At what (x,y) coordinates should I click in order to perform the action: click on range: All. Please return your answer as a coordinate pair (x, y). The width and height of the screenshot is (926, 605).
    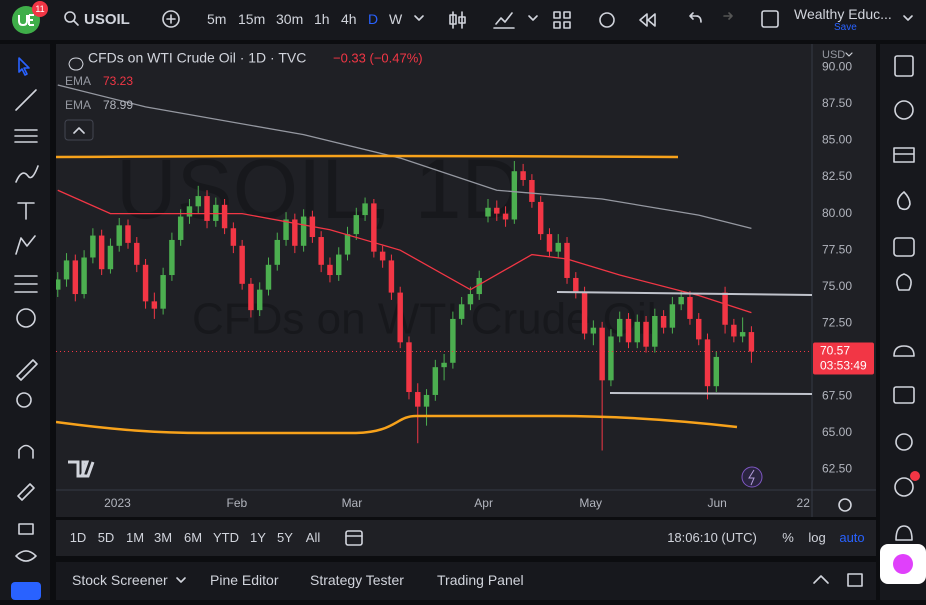
    Looking at the image, I should click on (313, 537).